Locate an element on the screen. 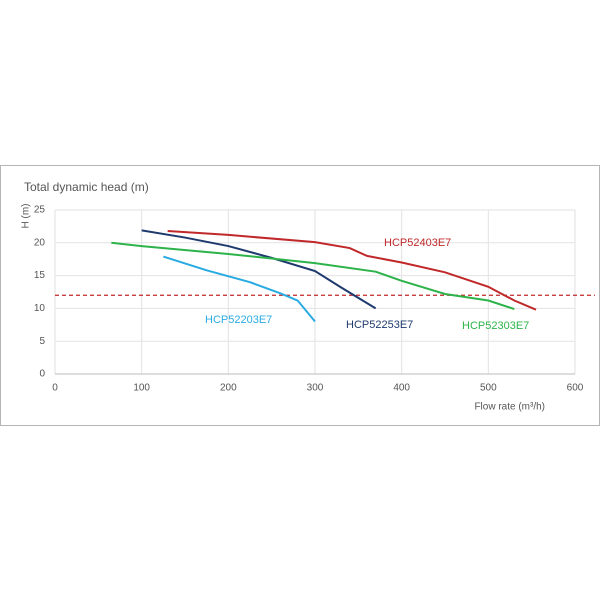 The height and width of the screenshot is (600, 600). y-tick-label: 0 is located at coordinates (42, 374).